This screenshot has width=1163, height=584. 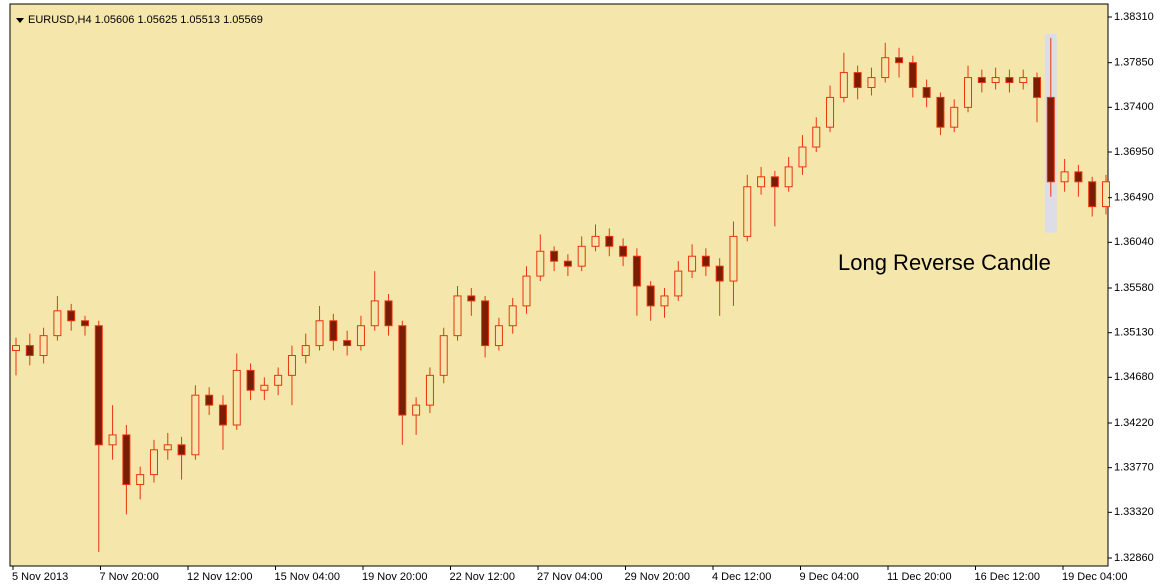 What do you see at coordinates (1134, 63) in the screenshot?
I see `y-tick-label: 1.37850` at bounding box center [1134, 63].